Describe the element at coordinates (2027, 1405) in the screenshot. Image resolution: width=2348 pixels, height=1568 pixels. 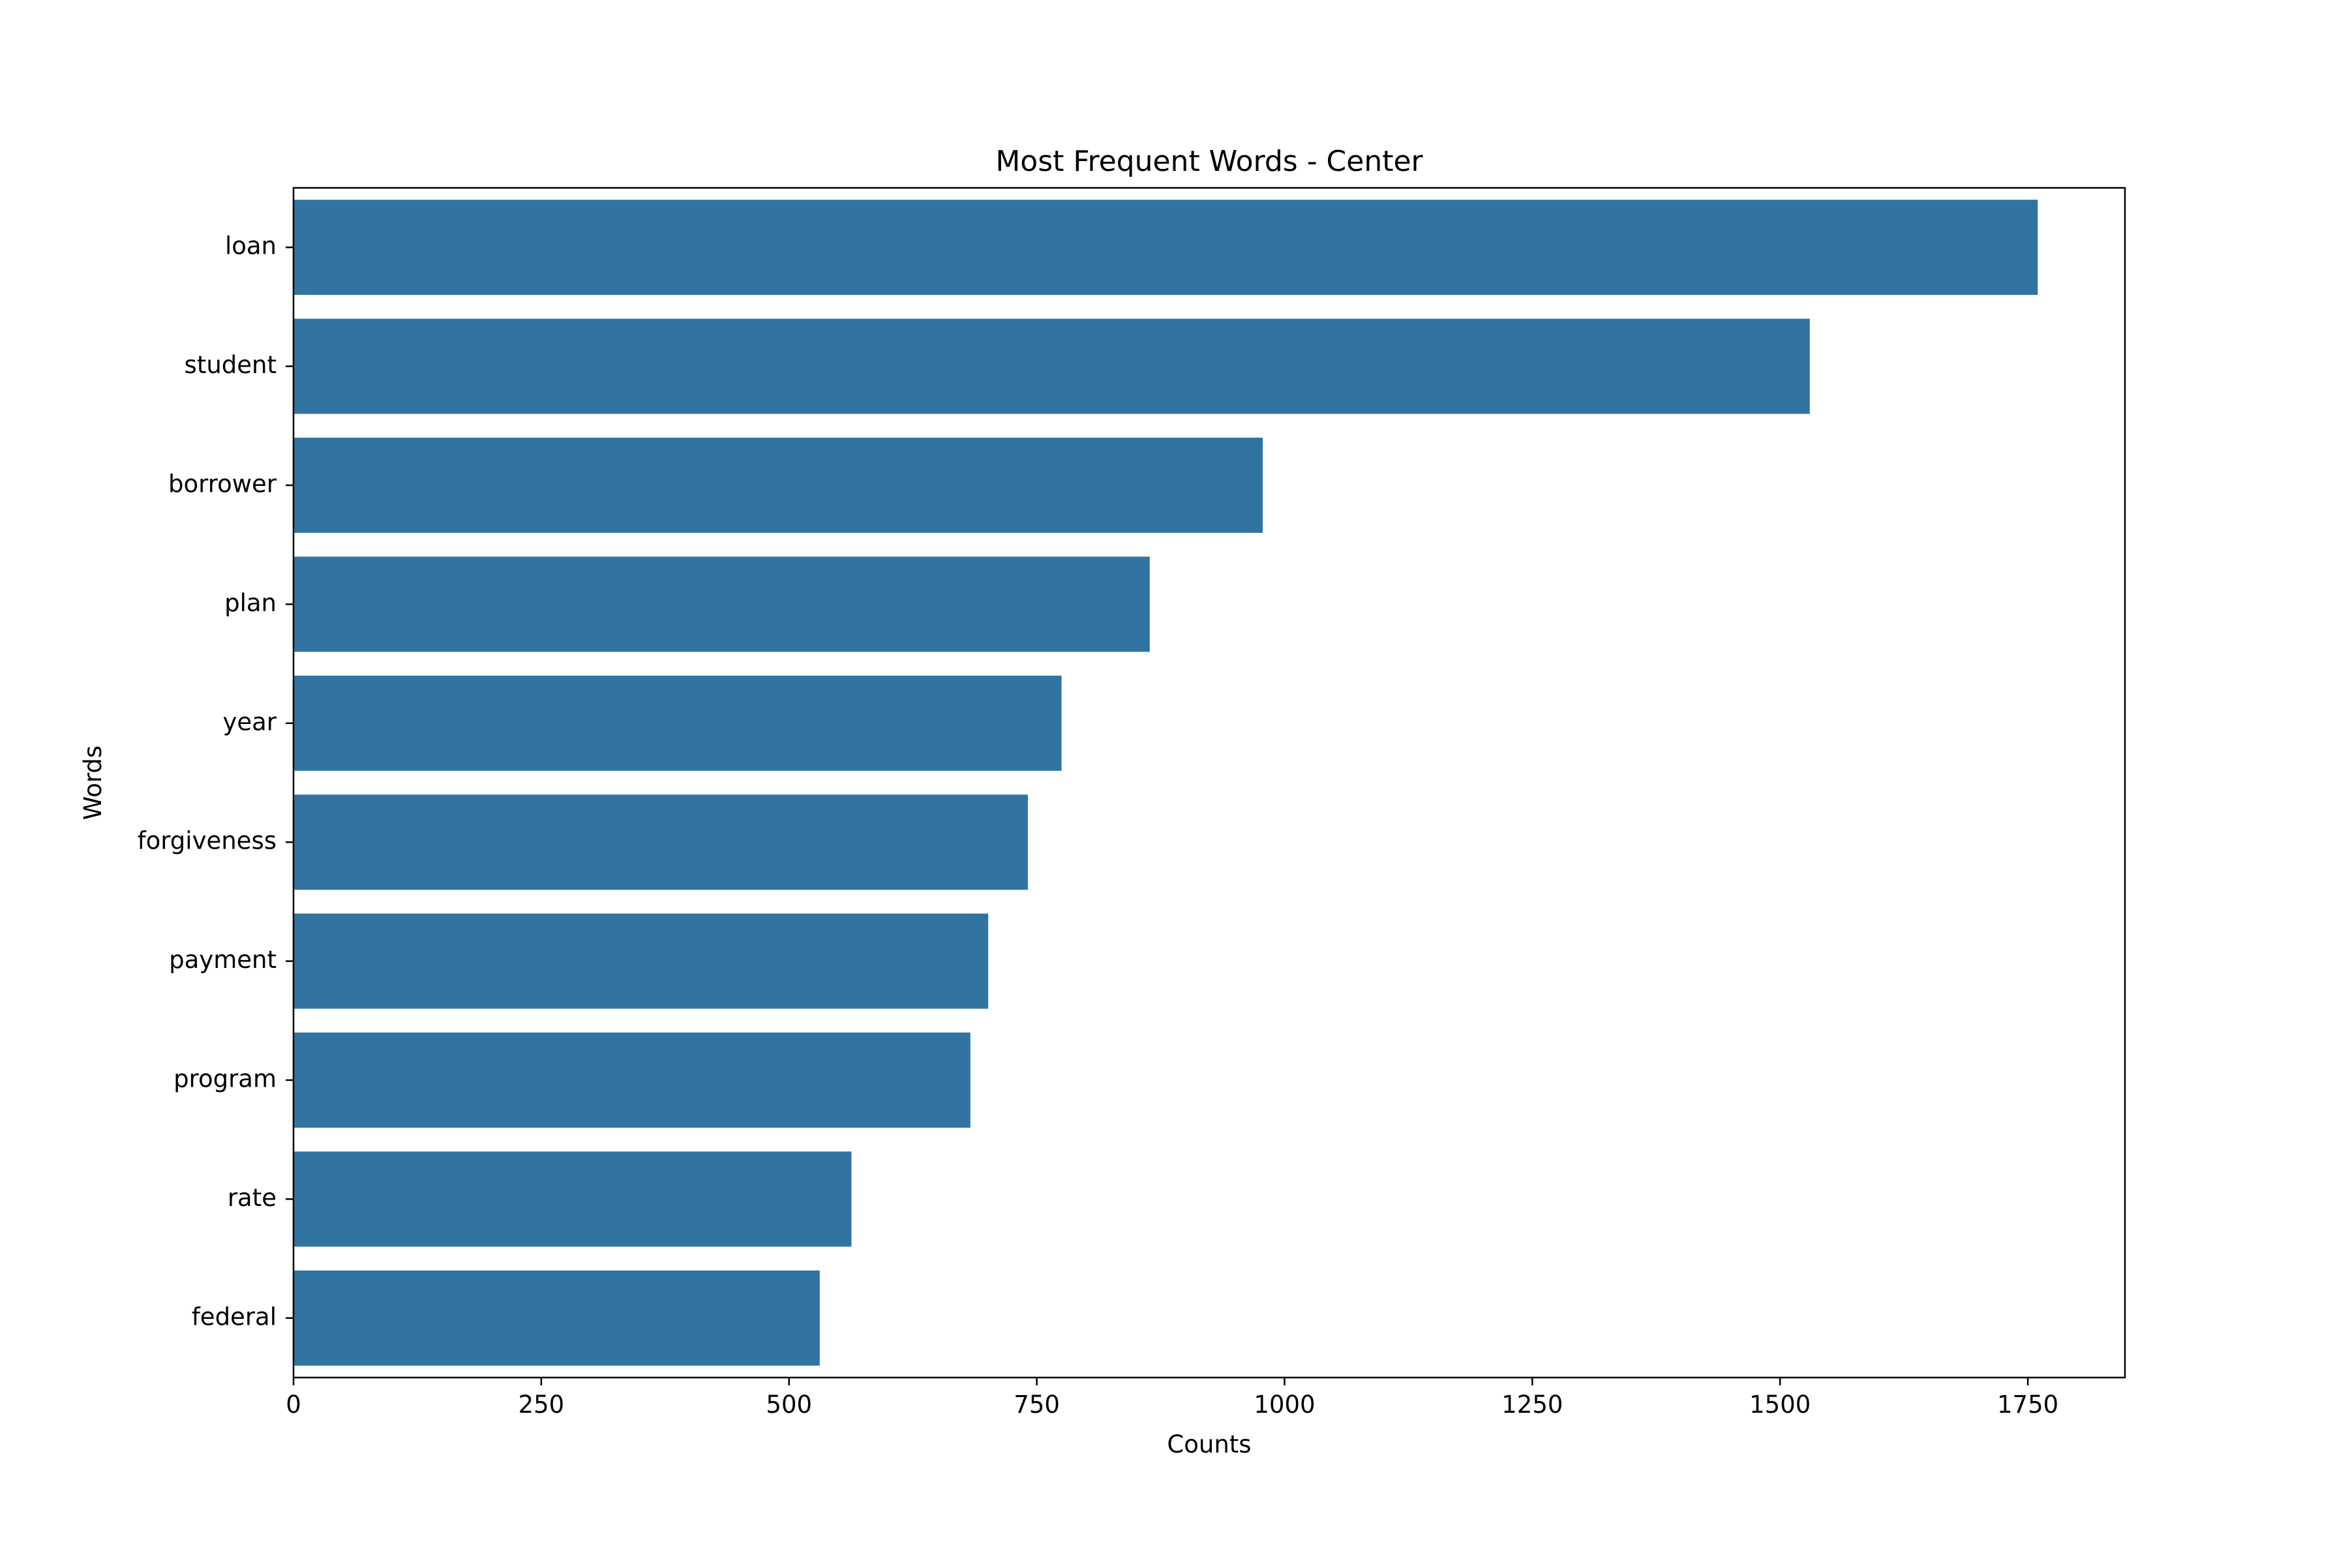
I see `x-tick-label-1750: 1750` at that location.